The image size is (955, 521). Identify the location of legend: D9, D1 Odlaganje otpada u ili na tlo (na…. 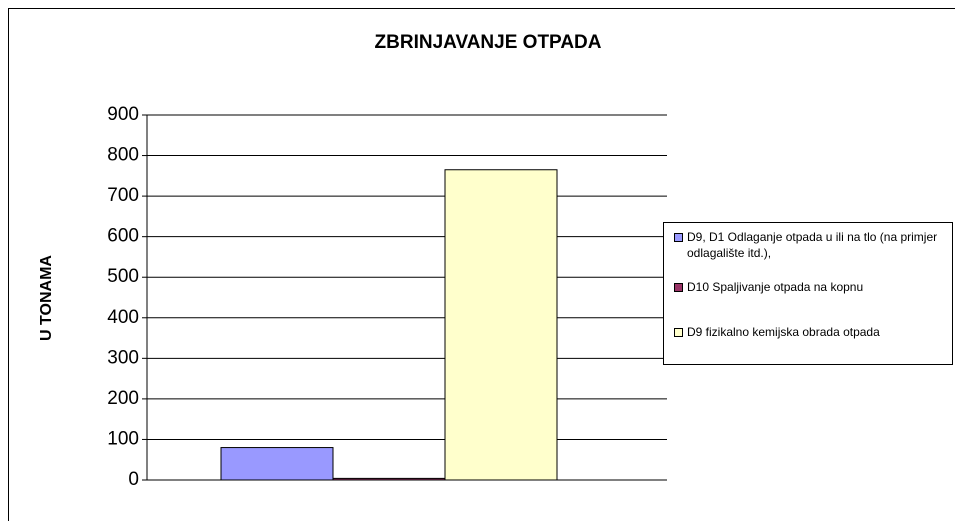
(808, 293).